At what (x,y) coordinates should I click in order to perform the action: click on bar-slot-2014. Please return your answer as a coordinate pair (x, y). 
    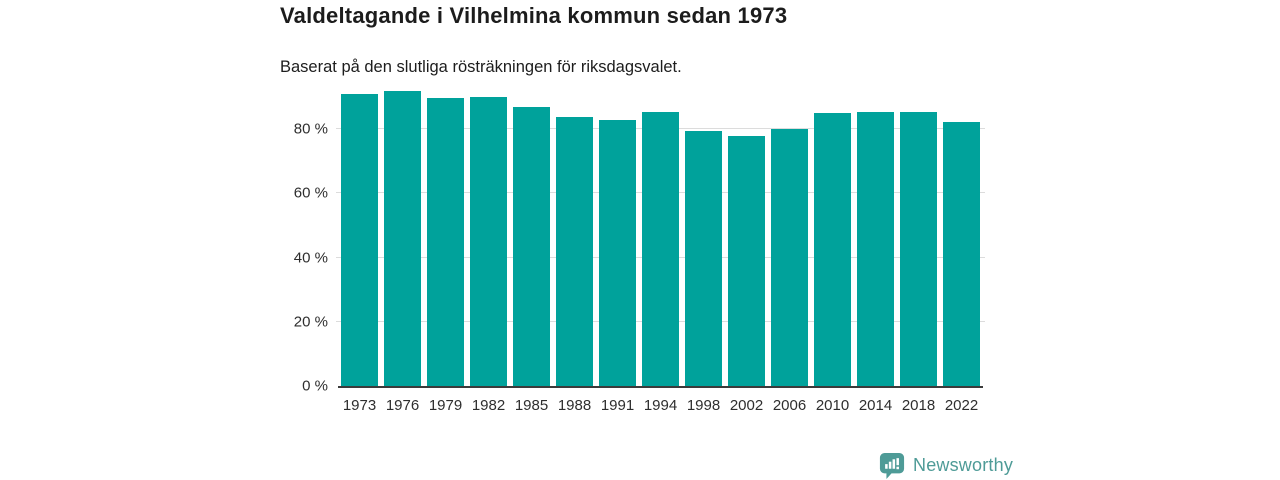
    Looking at the image, I should click on (875, 225).